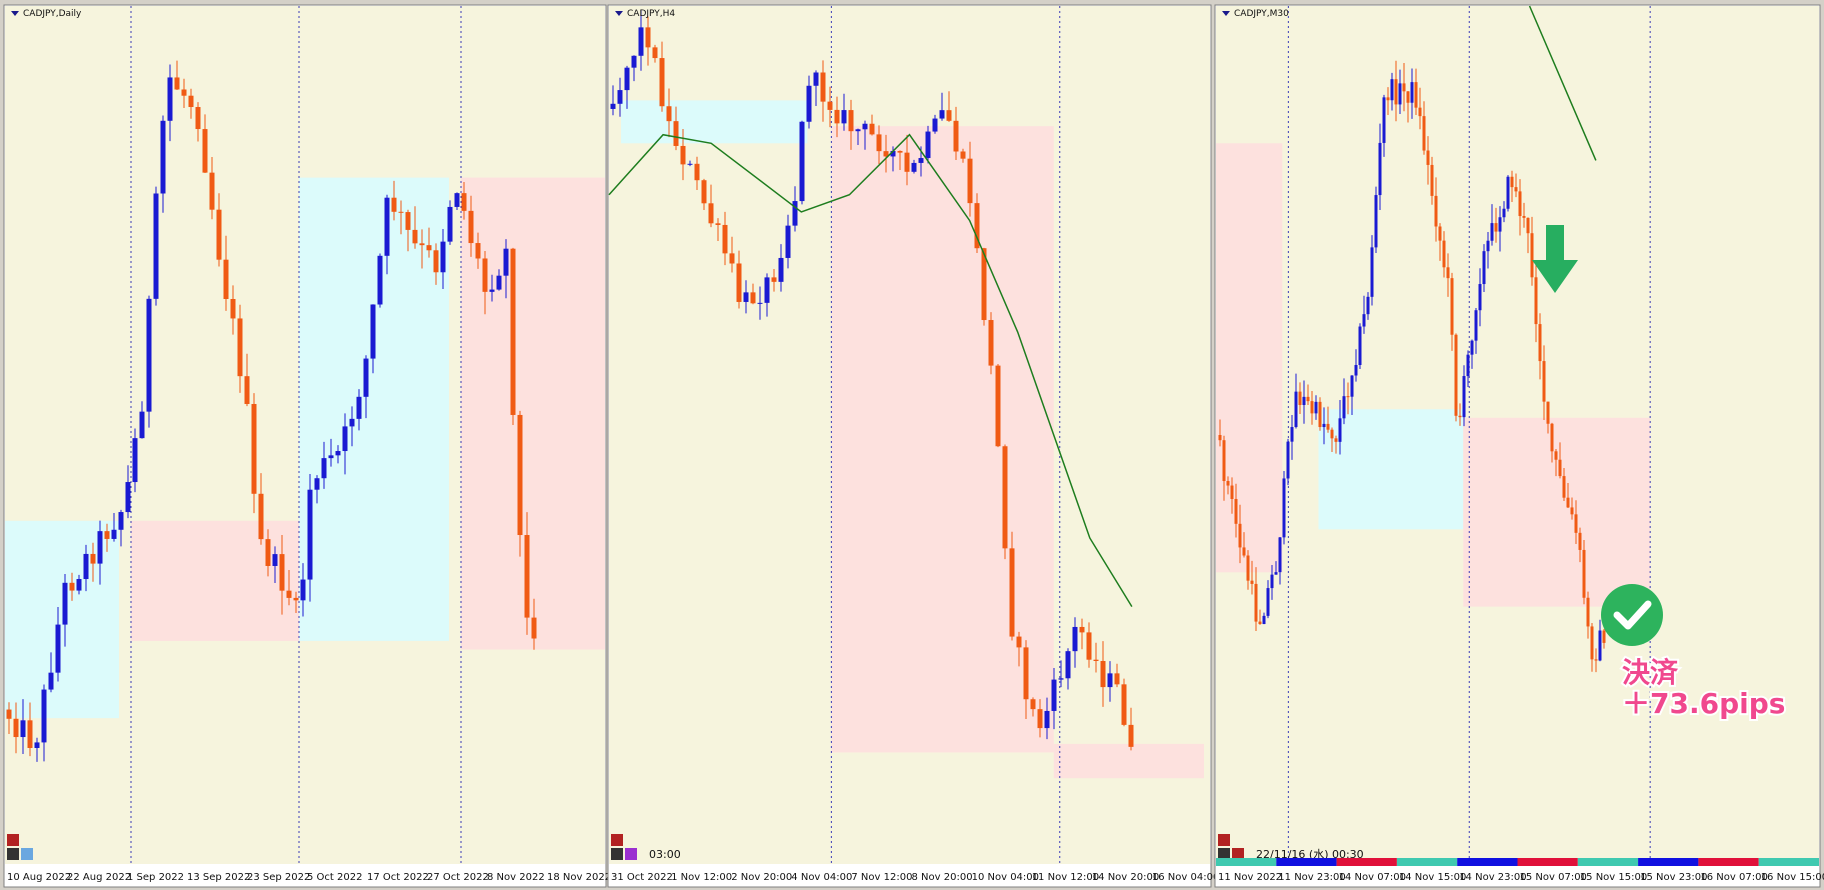  Describe the element at coordinates (761, 877) in the screenshot. I see `x-axis-label: 2 Nov 20:00` at that location.